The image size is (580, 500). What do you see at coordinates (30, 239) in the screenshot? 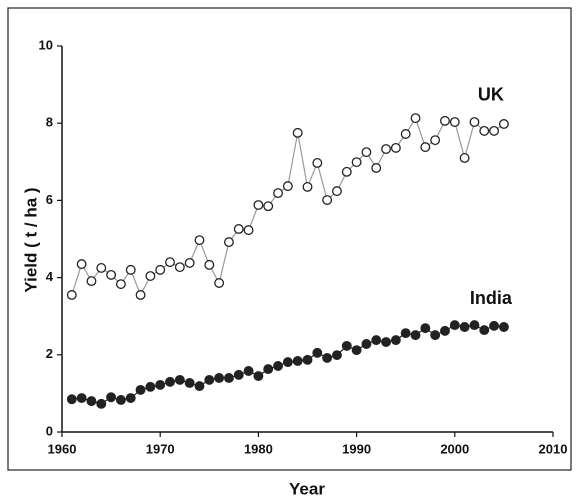
I see `y-axis-title: Yield ( t / ha )` at bounding box center [30, 239].